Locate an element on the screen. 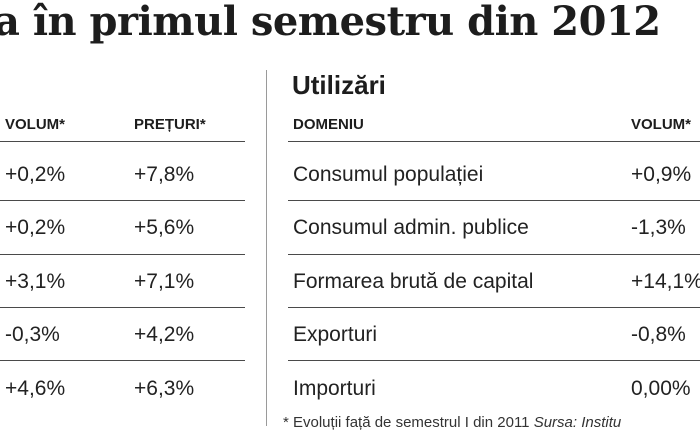 The height and width of the screenshot is (438, 700). page-title: a în primul semestru din 2012 is located at coordinates (330, 22).